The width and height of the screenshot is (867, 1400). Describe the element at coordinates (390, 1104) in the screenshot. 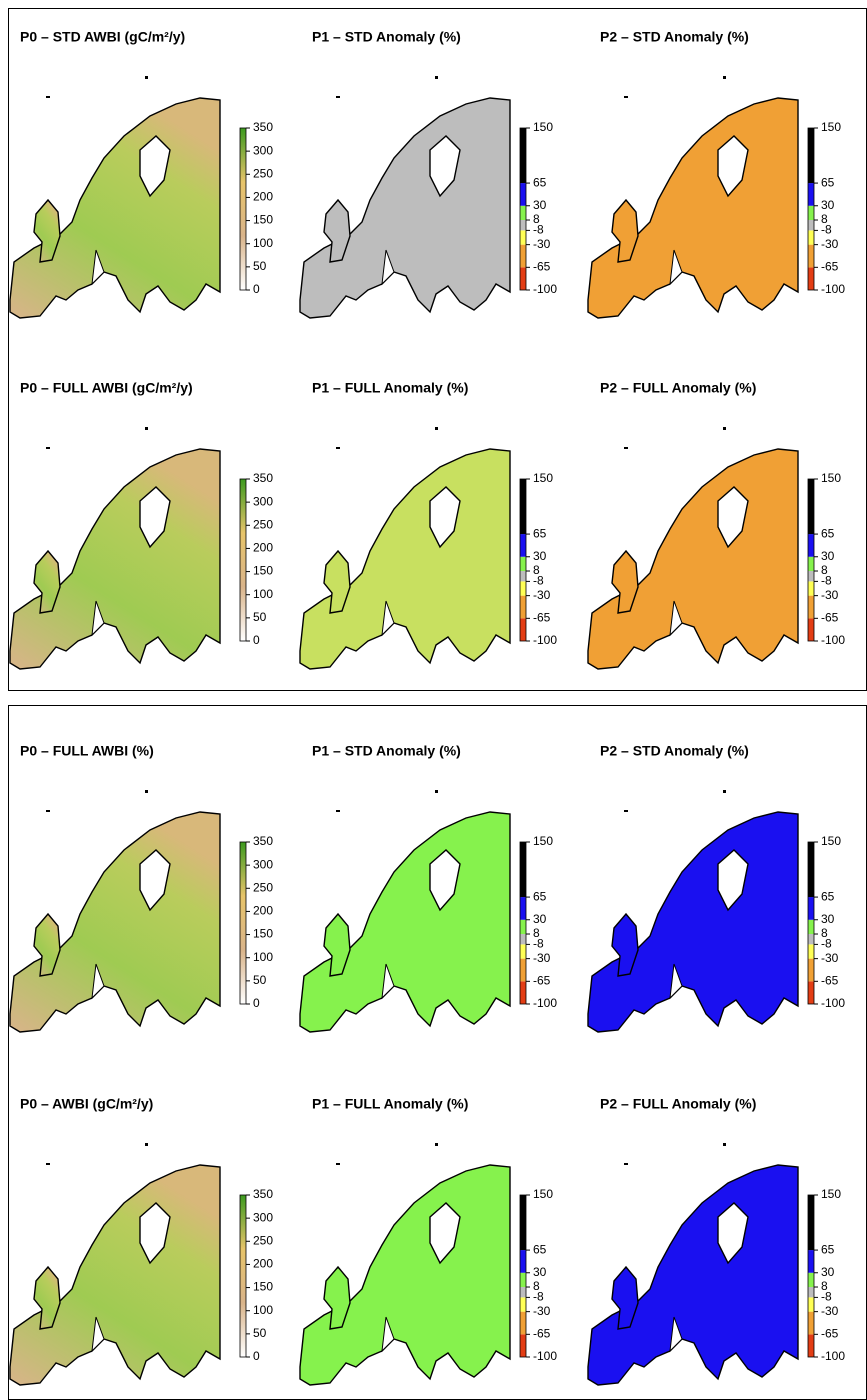

I see `panel-title: P1 – FULL Anomaly (%)` at that location.